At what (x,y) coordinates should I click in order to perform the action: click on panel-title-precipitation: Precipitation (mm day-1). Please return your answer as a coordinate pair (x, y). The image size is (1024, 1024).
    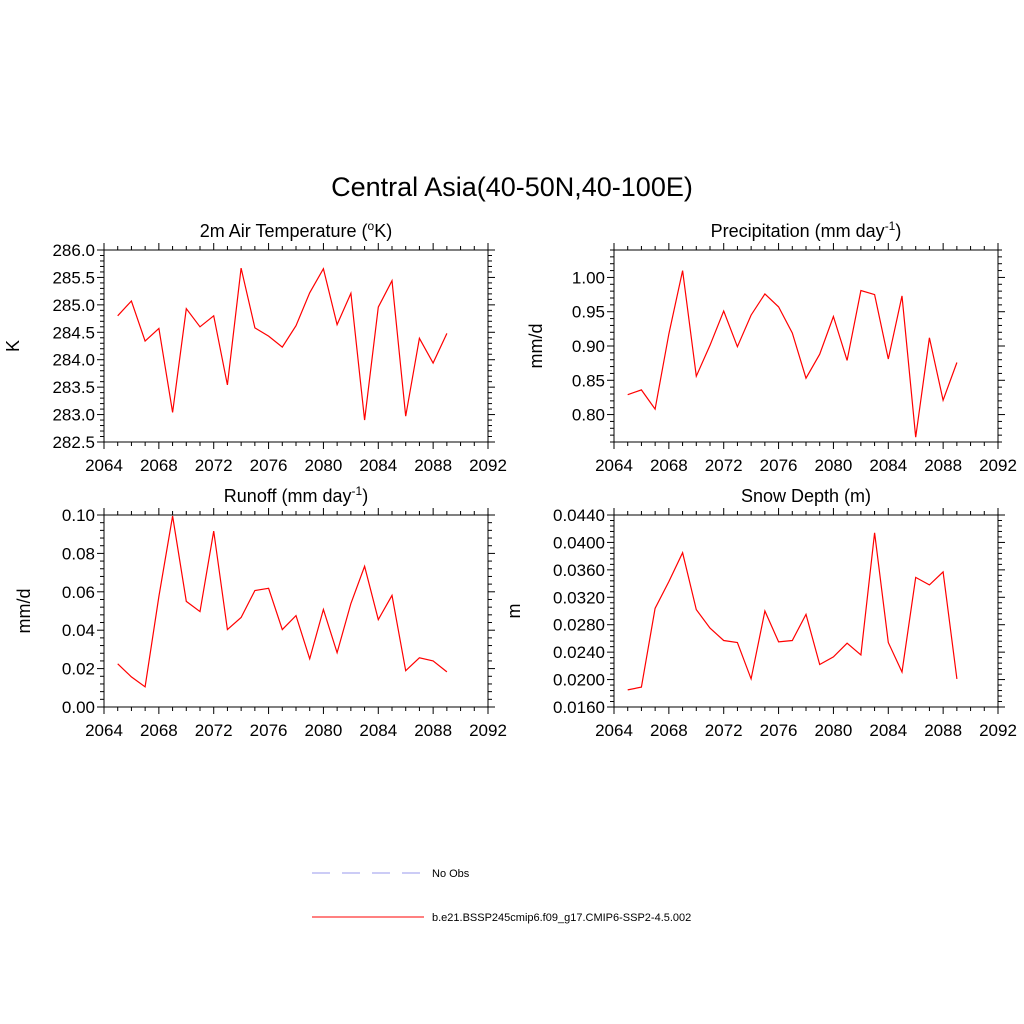
    Looking at the image, I should click on (806, 230).